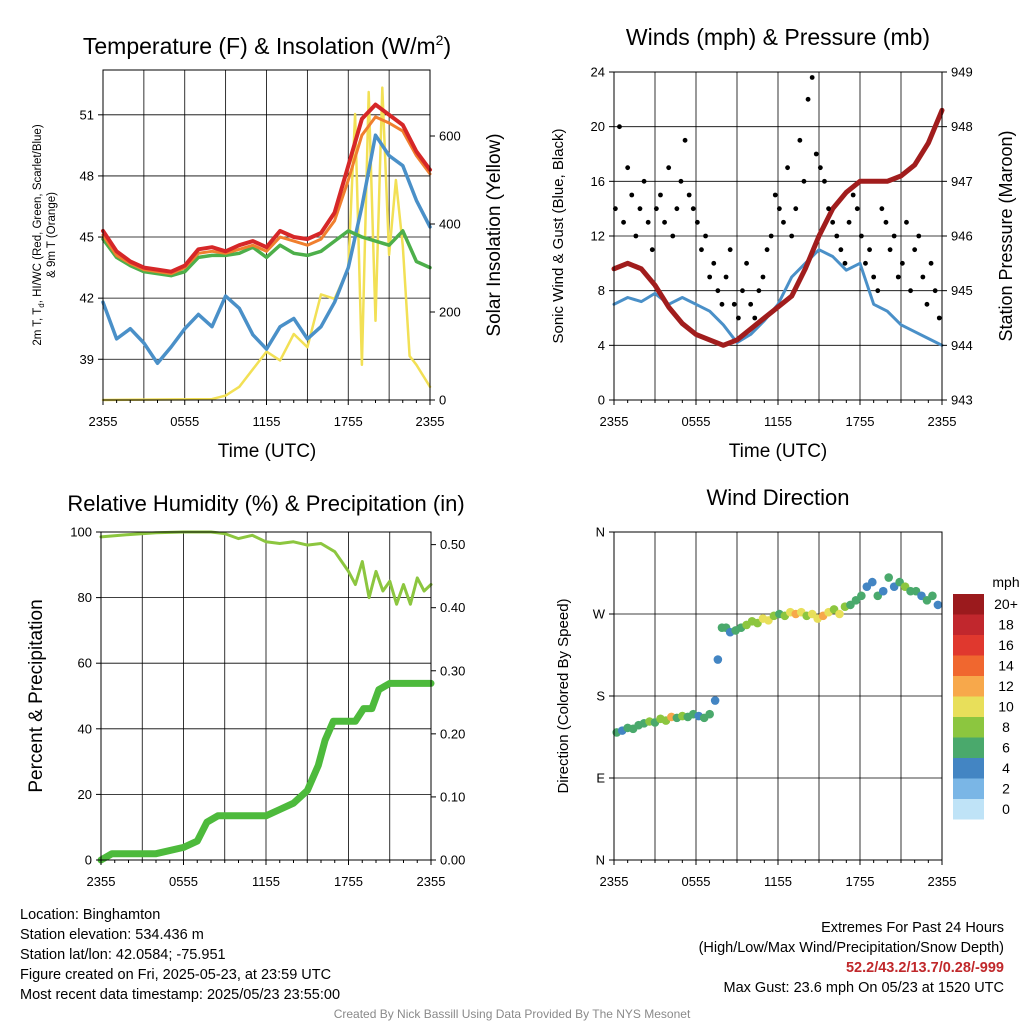 The image size is (1024, 1024). Describe the element at coordinates (266, 881) in the screenshot. I see `humidity-xtick-label: 1155` at that location.